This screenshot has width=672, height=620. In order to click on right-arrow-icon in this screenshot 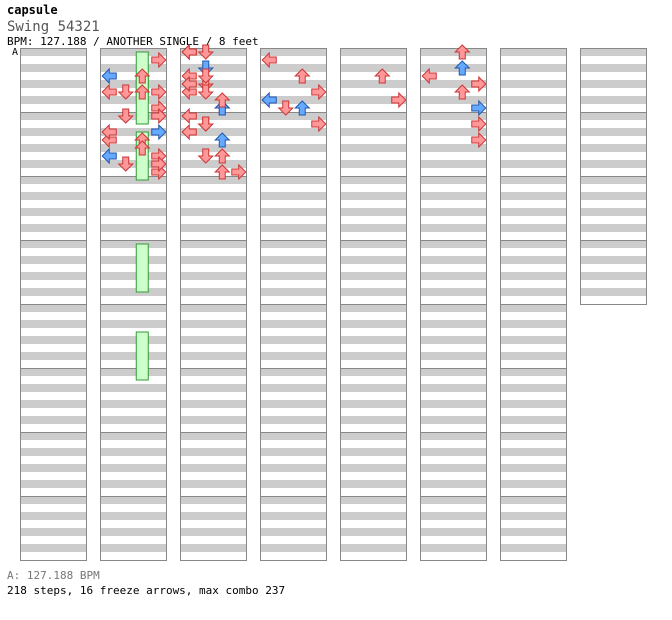, I will do `click(159, 116)`.